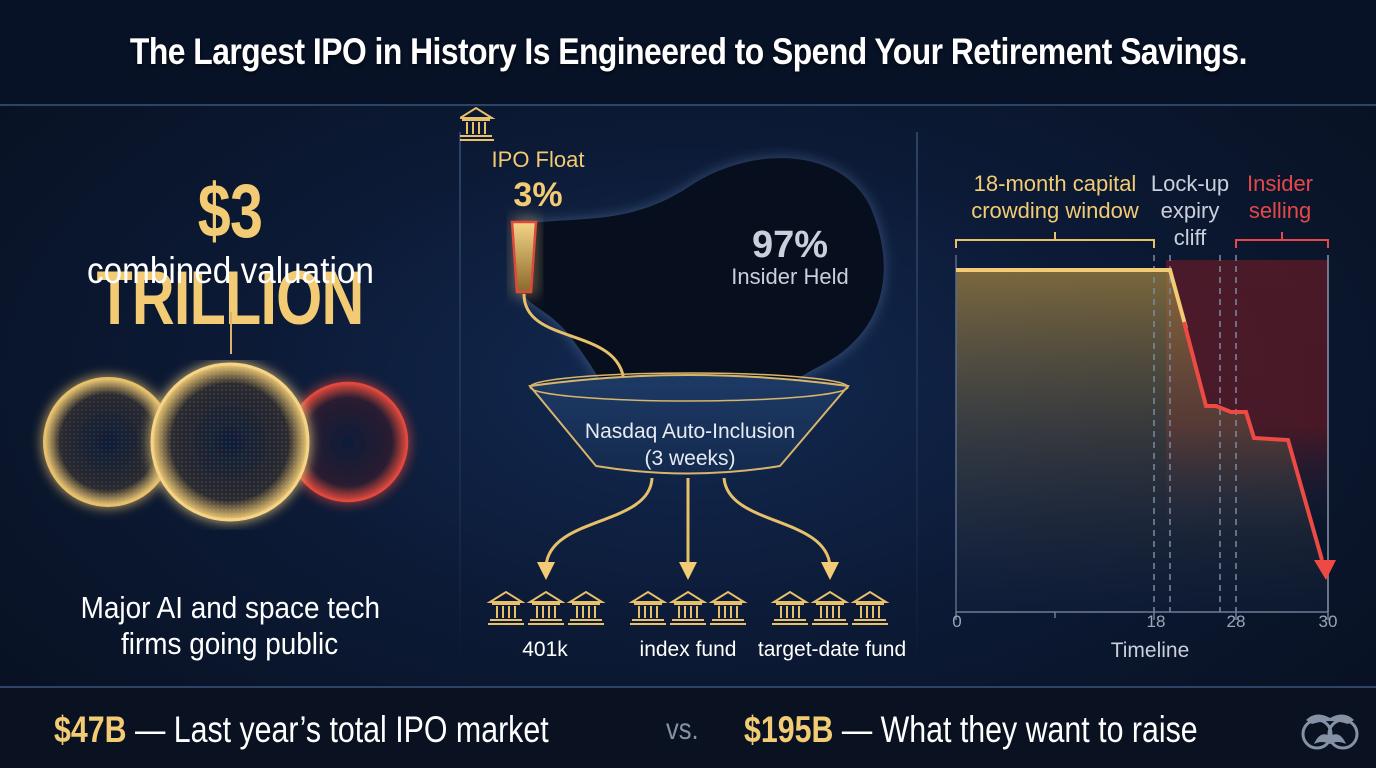 Image resolution: width=1376 pixels, height=768 pixels. Describe the element at coordinates (1150, 650) in the screenshot. I see `x-axis-label: Timeline` at that location.